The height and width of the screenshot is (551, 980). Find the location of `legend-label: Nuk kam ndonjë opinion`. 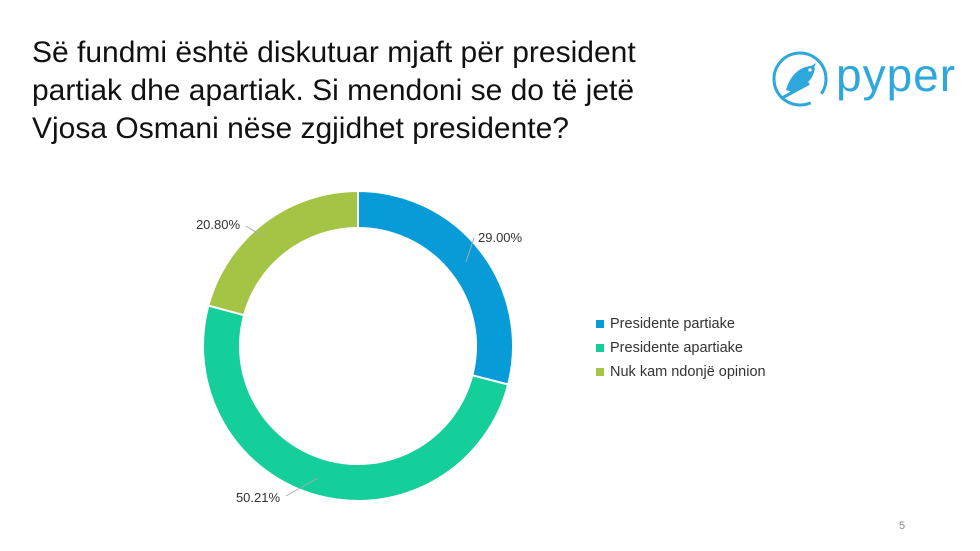

legend-label: Nuk kam ndonjë opinion is located at coordinates (688, 372).